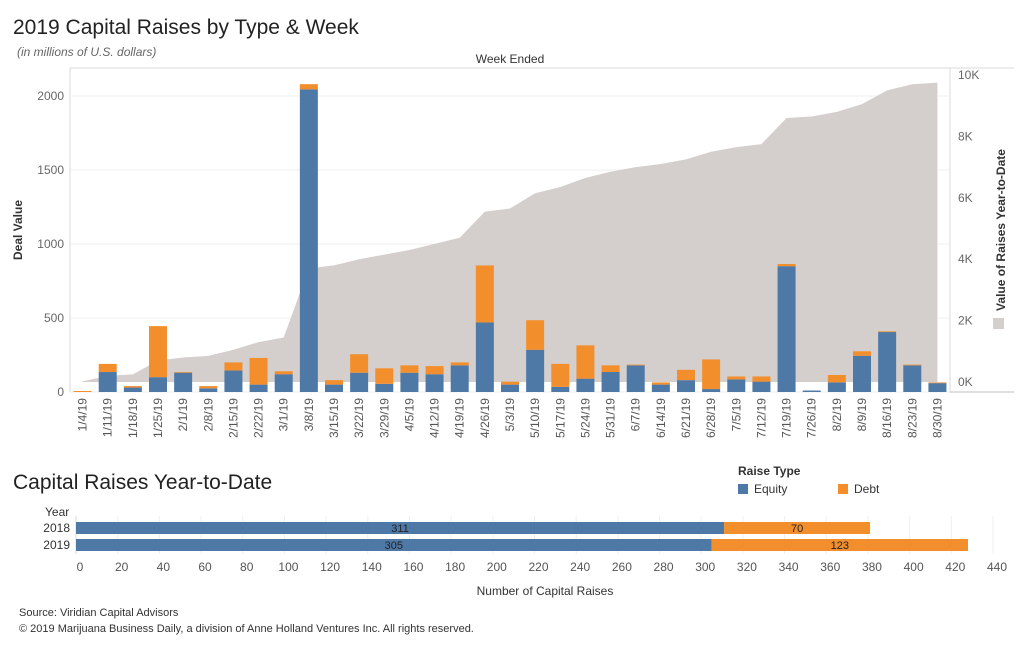  Describe the element at coordinates (485, 418) in the screenshot. I see `x-tick-label-16: 4/26/19` at that location.